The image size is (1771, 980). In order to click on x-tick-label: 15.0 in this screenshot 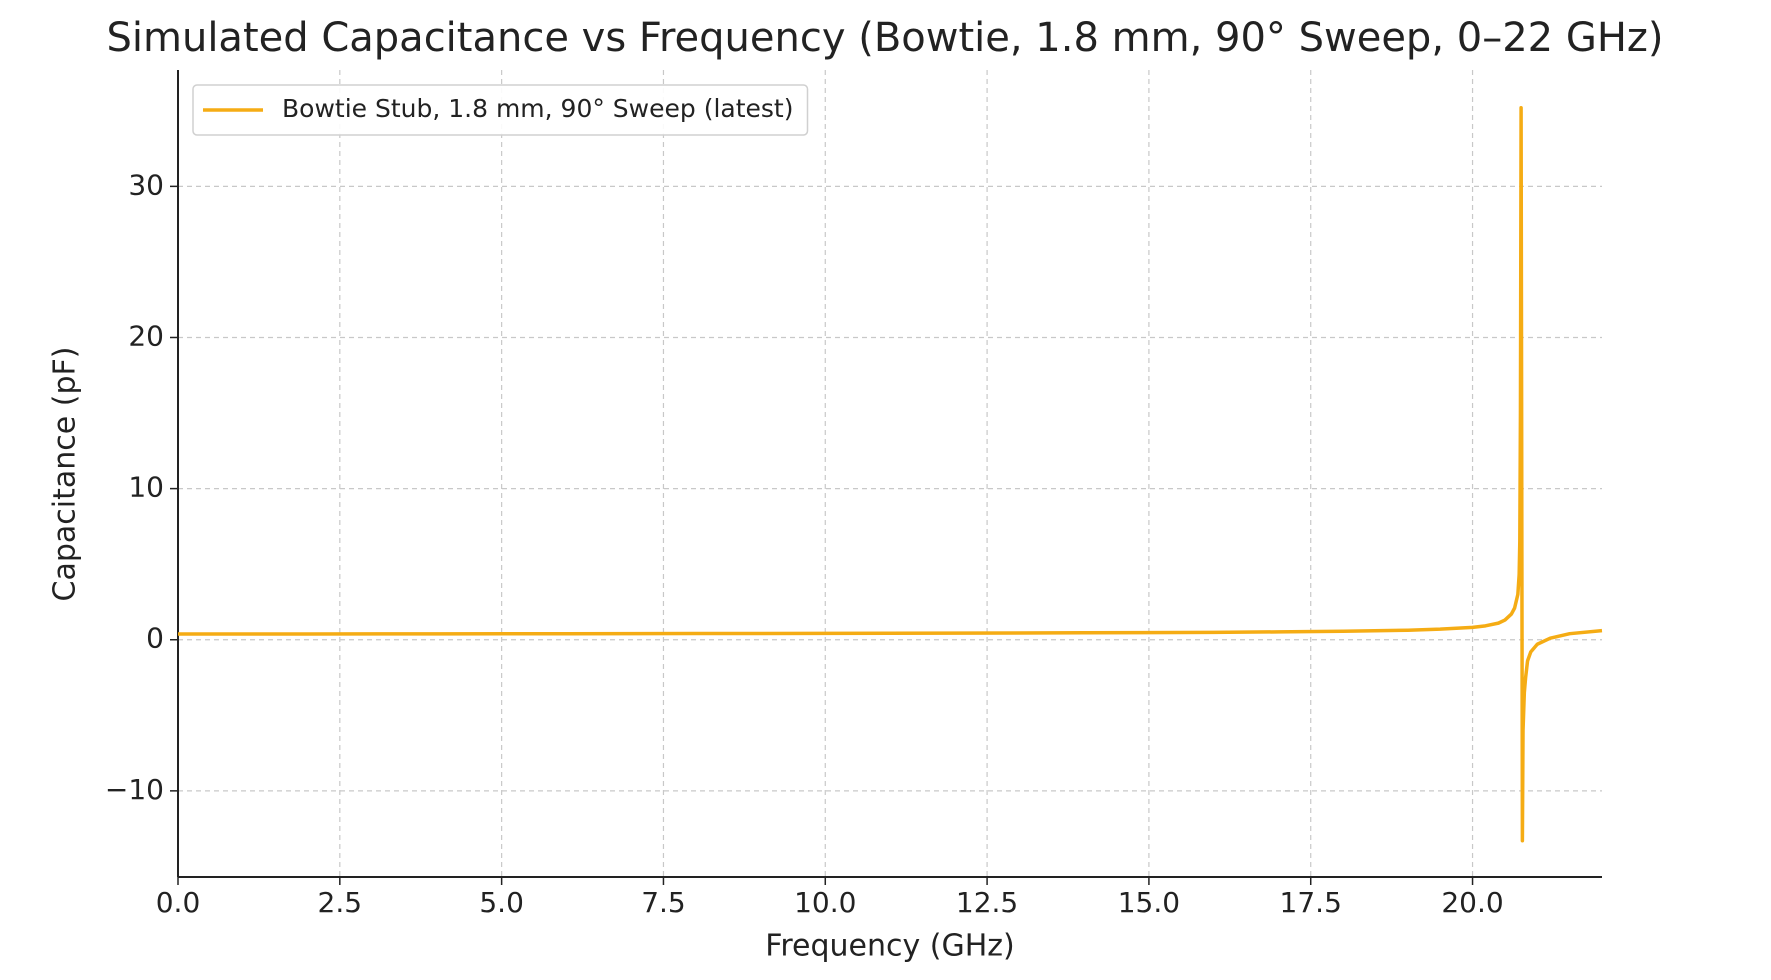, I will do `click(1149, 902)`.